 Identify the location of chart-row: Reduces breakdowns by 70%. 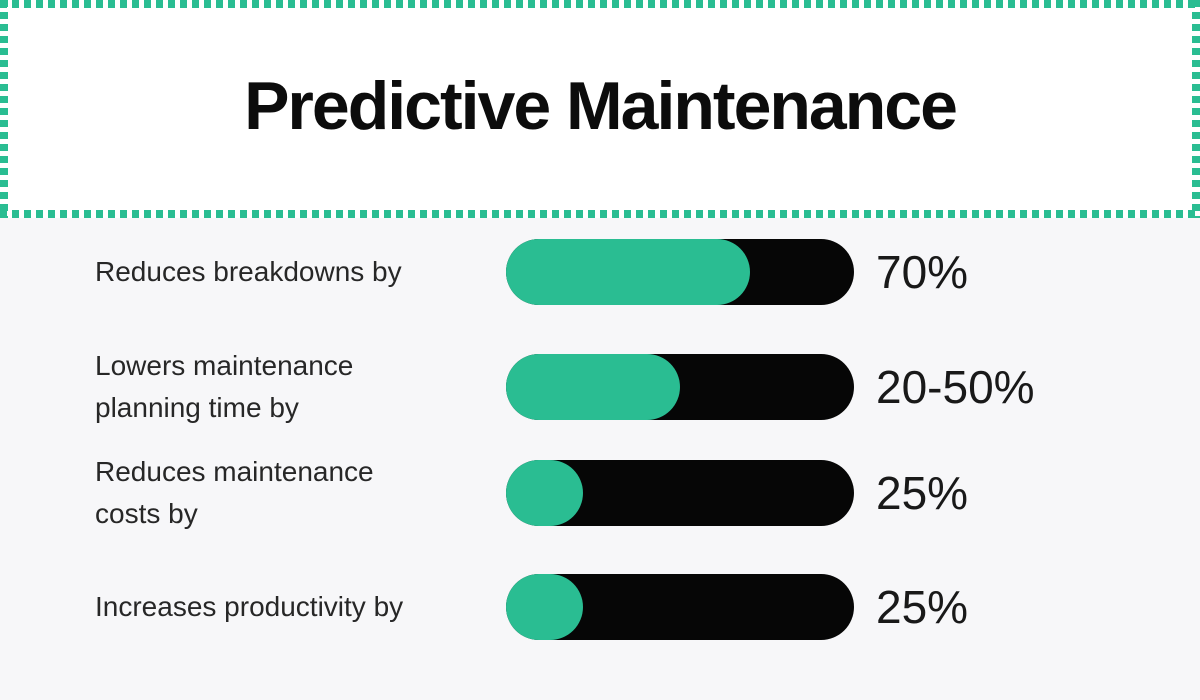
(600, 272).